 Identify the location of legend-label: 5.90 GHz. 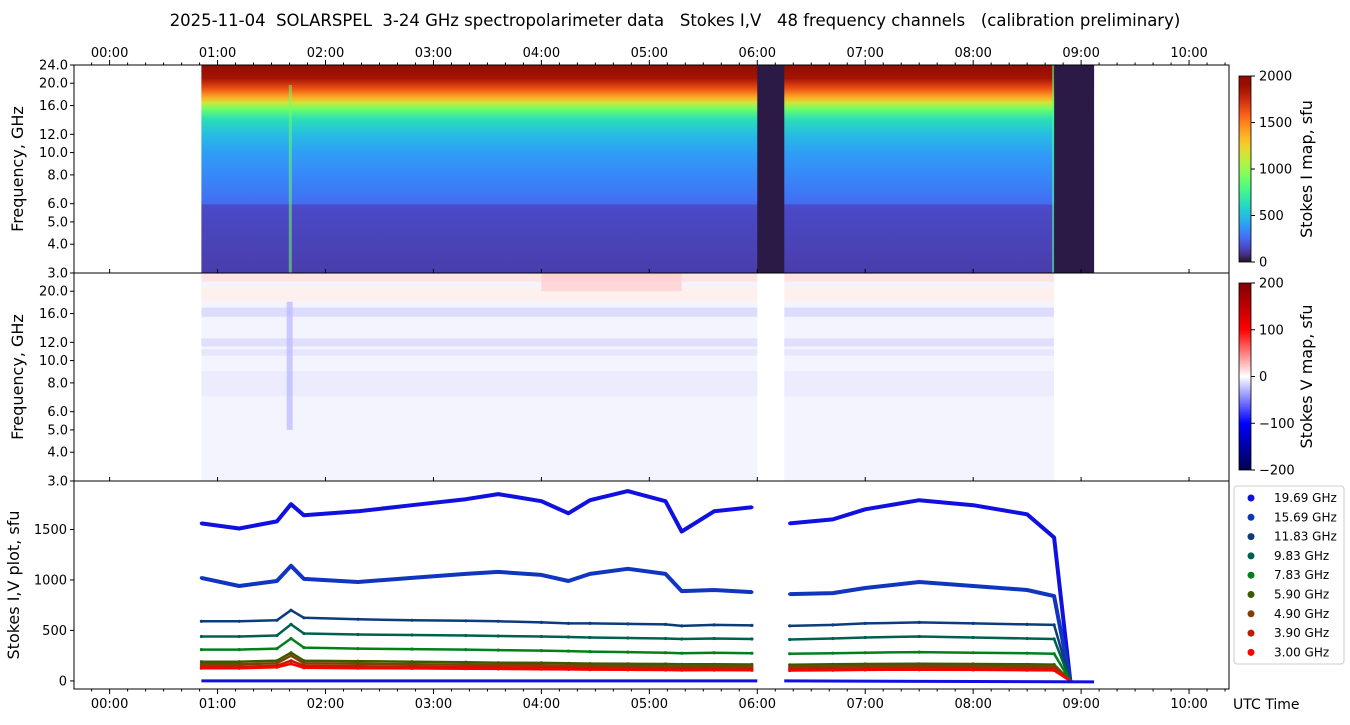
(1301, 595).